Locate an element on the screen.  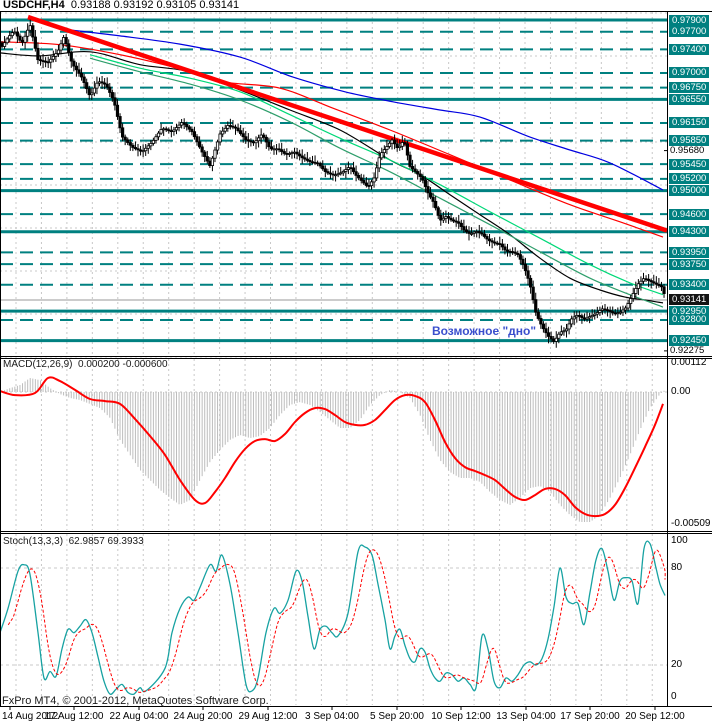
price-axis-label: 0.95000 is located at coordinates (689, 190).